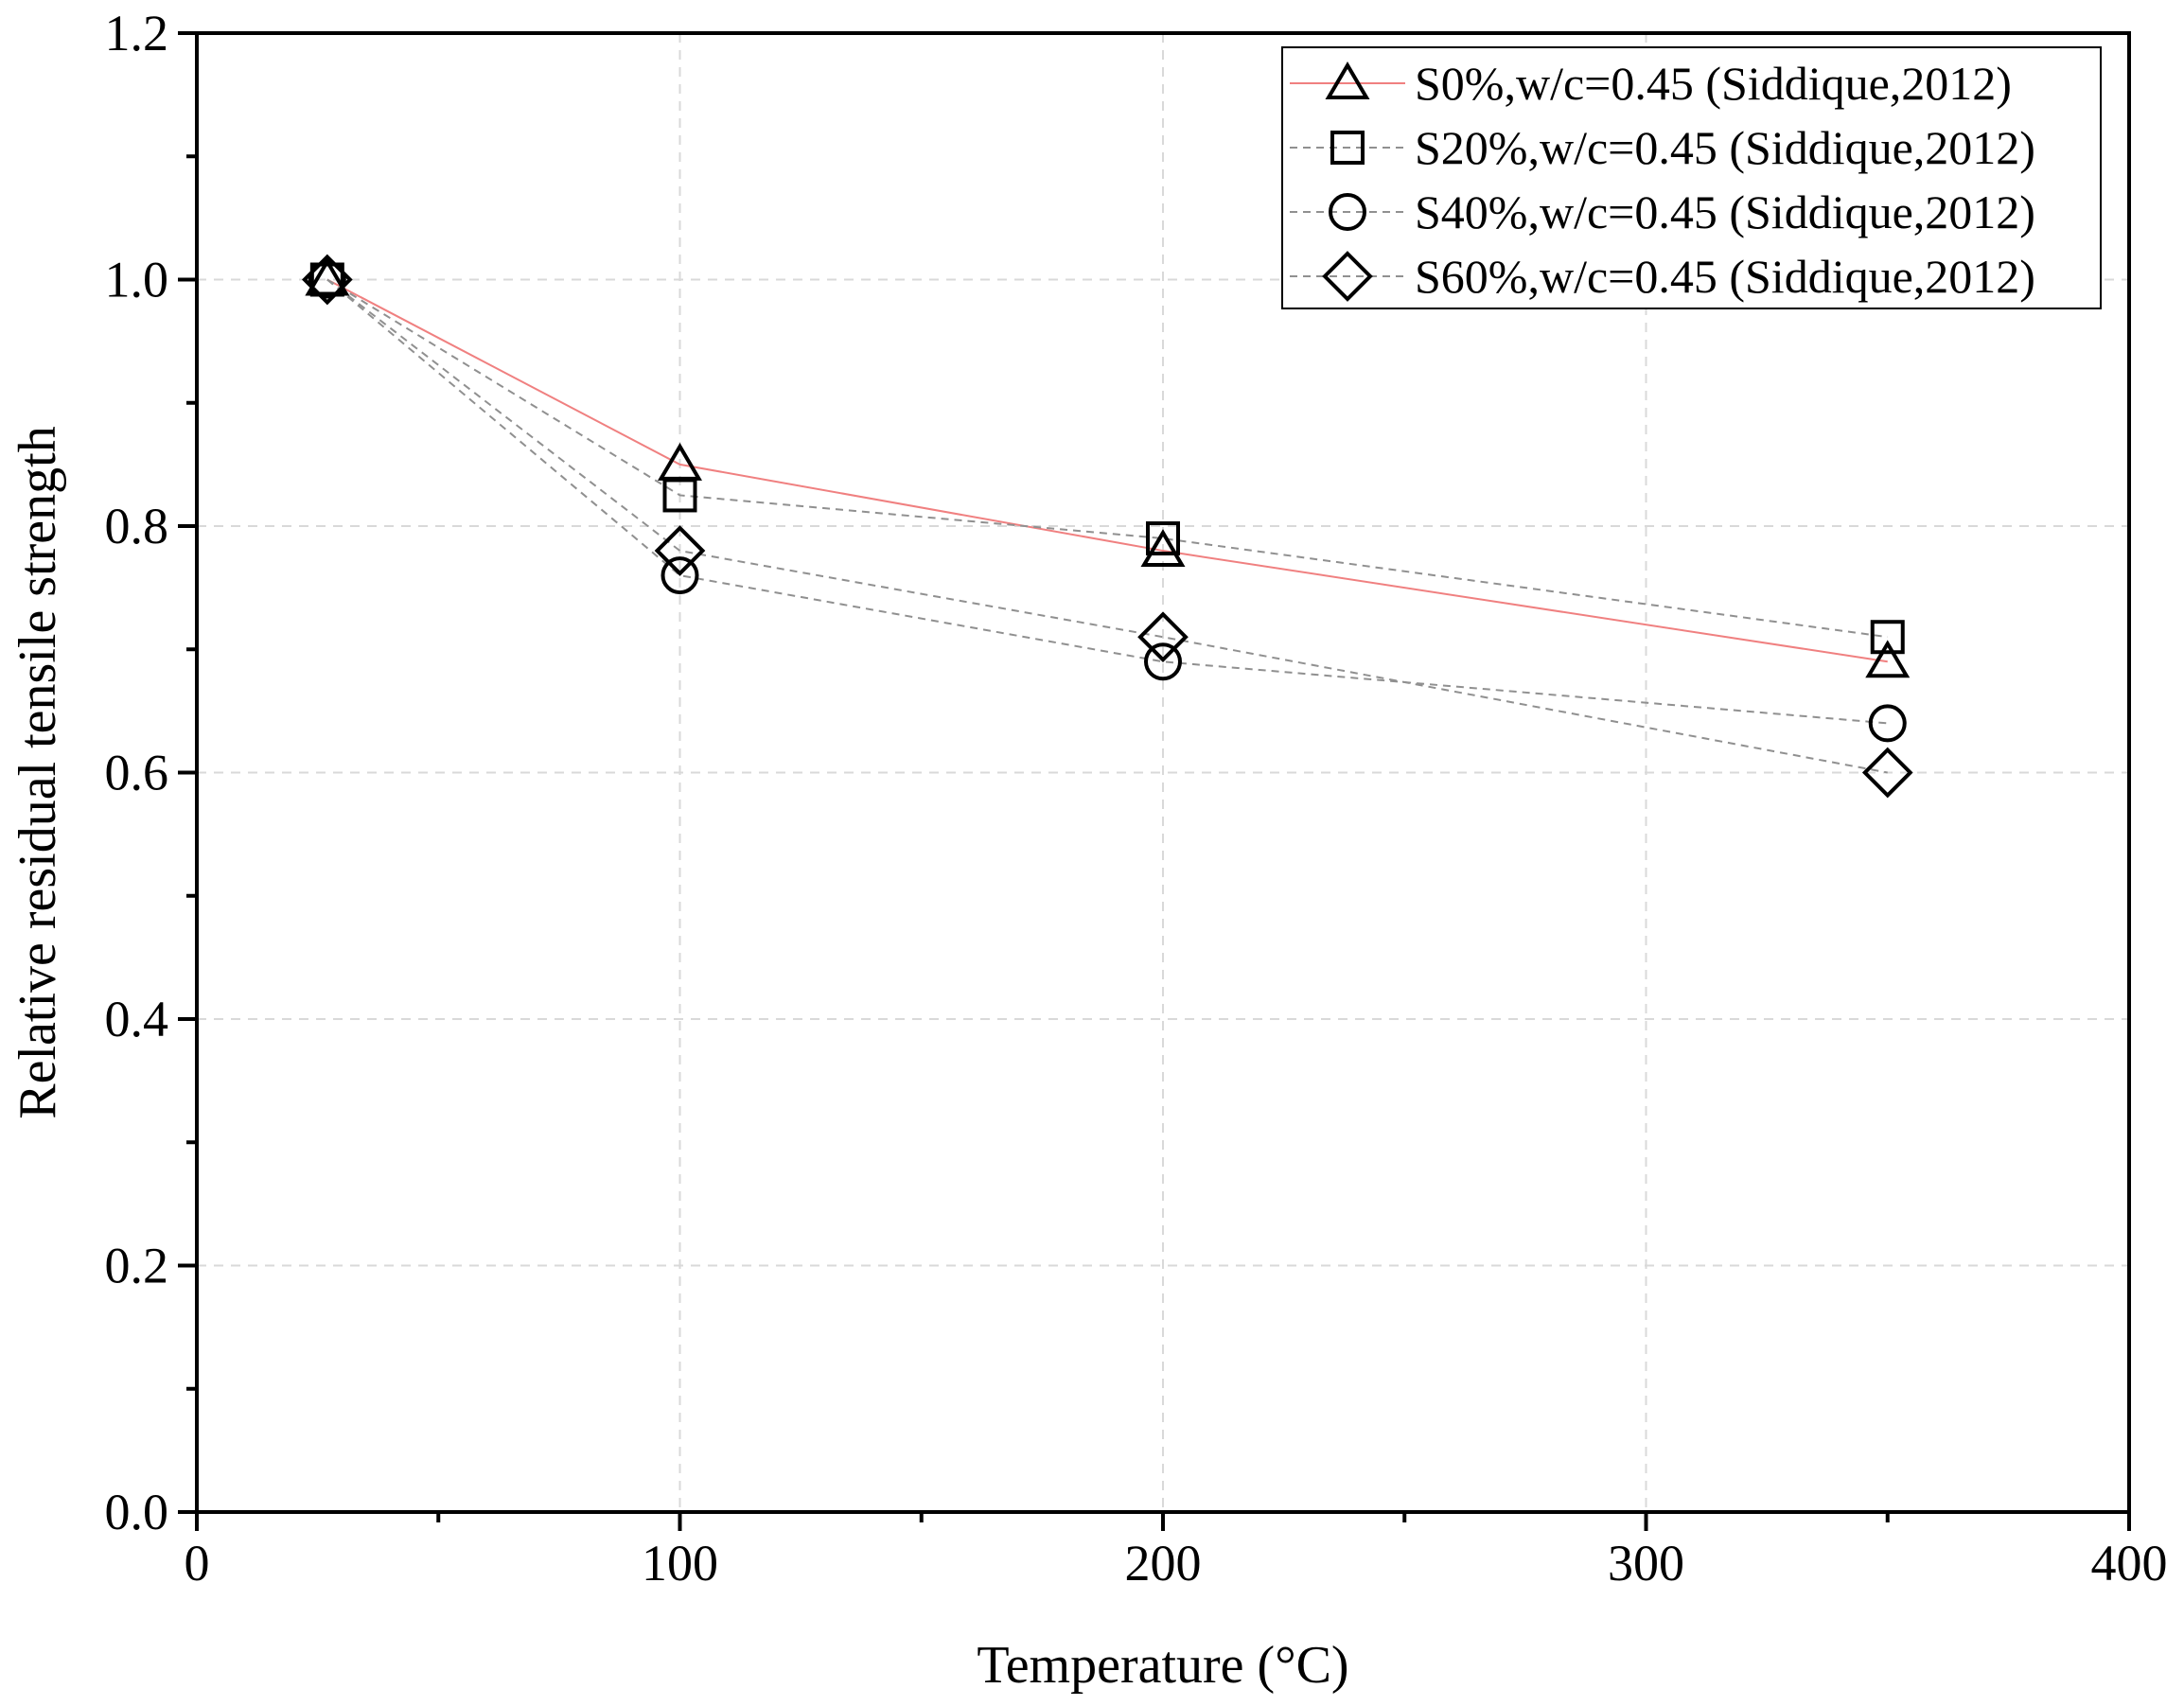 The width and height of the screenshot is (2184, 1706). What do you see at coordinates (1162, 1665) in the screenshot?
I see `x-axis-title: Temperature (°C)` at bounding box center [1162, 1665].